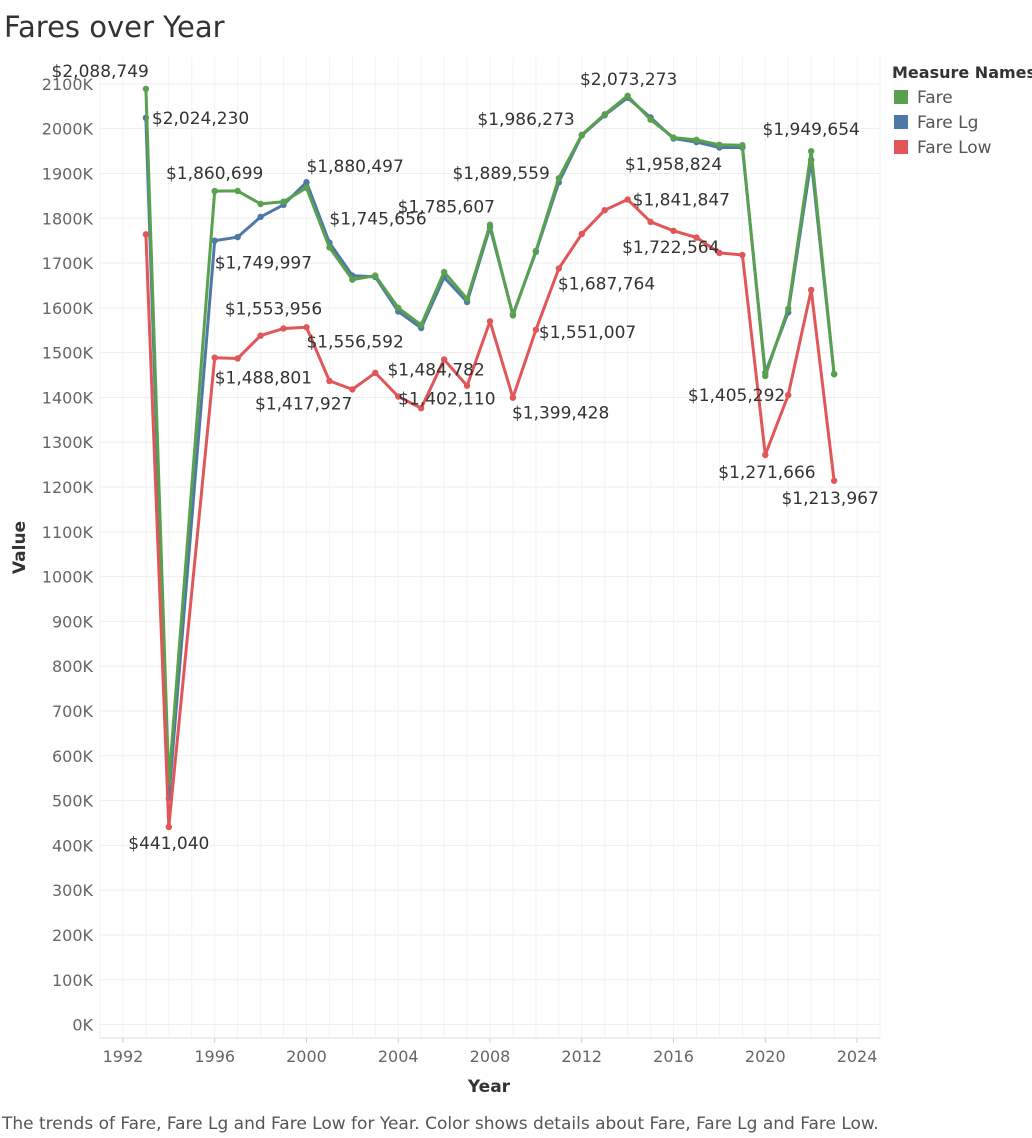  What do you see at coordinates (962, 72) in the screenshot?
I see `legend-title: Measure Names` at bounding box center [962, 72].